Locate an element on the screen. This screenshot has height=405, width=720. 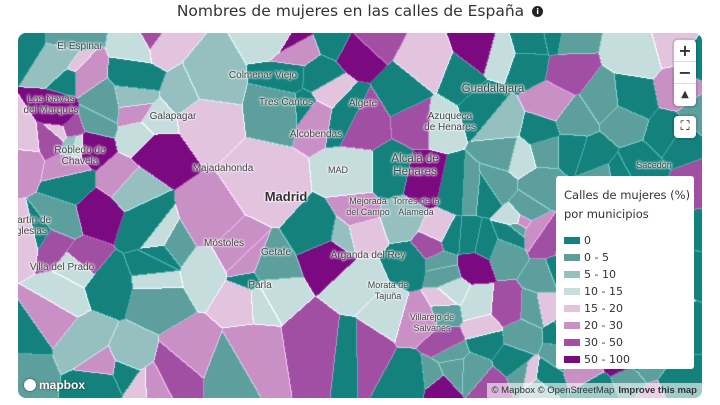
place-label: Sacedón is located at coordinates (654, 165).